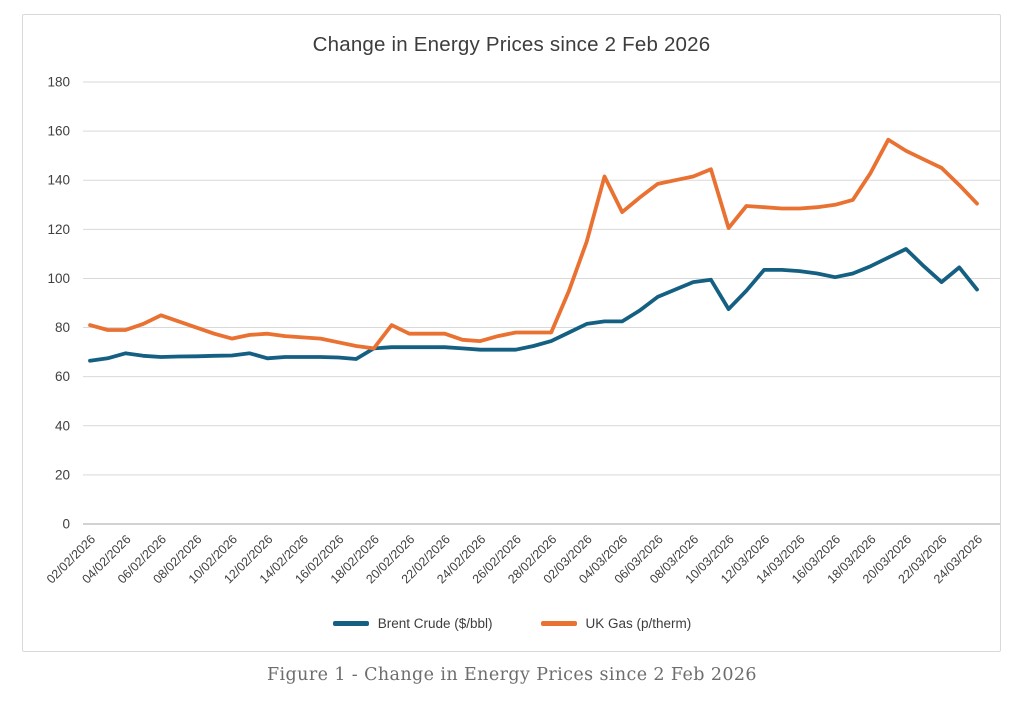 The height and width of the screenshot is (702, 1024). Describe the element at coordinates (512, 623) in the screenshot. I see `chart-legend: Brent Crude ($/bbl) UK Gas (p/therm)` at that location.